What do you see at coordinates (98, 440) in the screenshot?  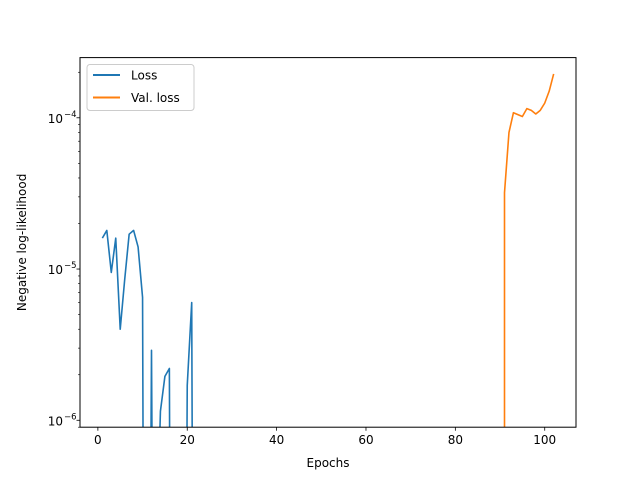 I see `x-tick-label: 0` at bounding box center [98, 440].